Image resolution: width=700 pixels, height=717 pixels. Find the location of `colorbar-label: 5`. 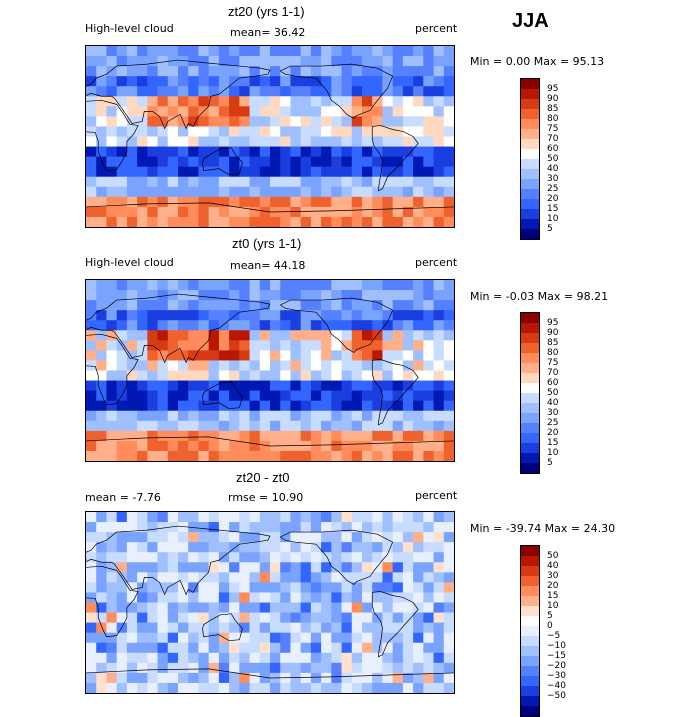

colorbar-label: 5 is located at coordinates (550, 463).